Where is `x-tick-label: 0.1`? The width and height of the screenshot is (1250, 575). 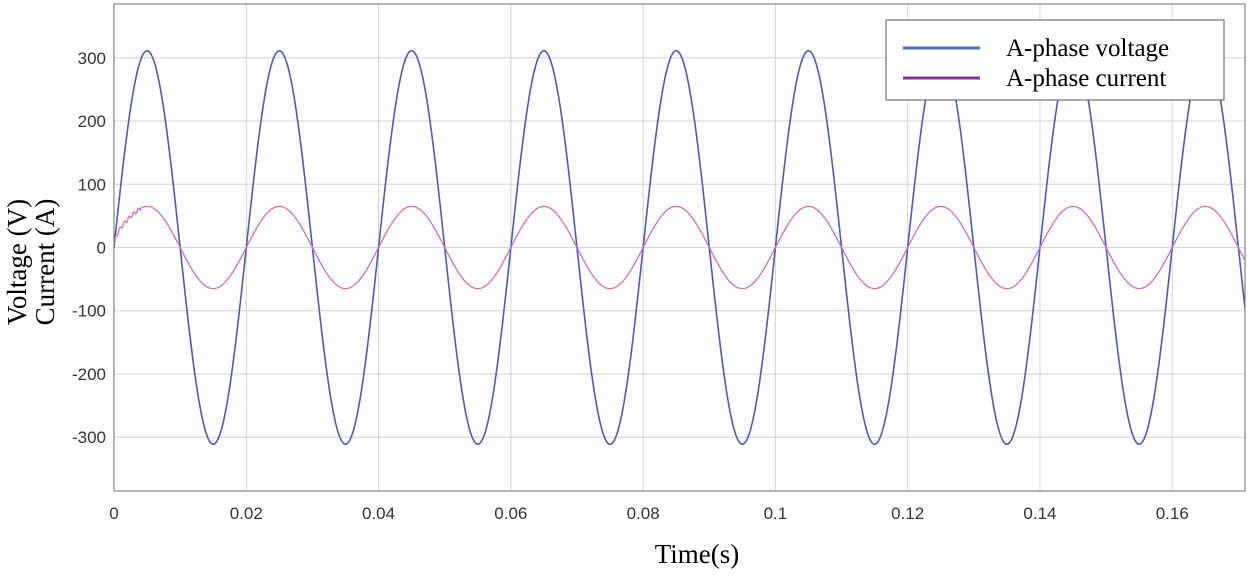
x-tick-label: 0.1 is located at coordinates (776, 513).